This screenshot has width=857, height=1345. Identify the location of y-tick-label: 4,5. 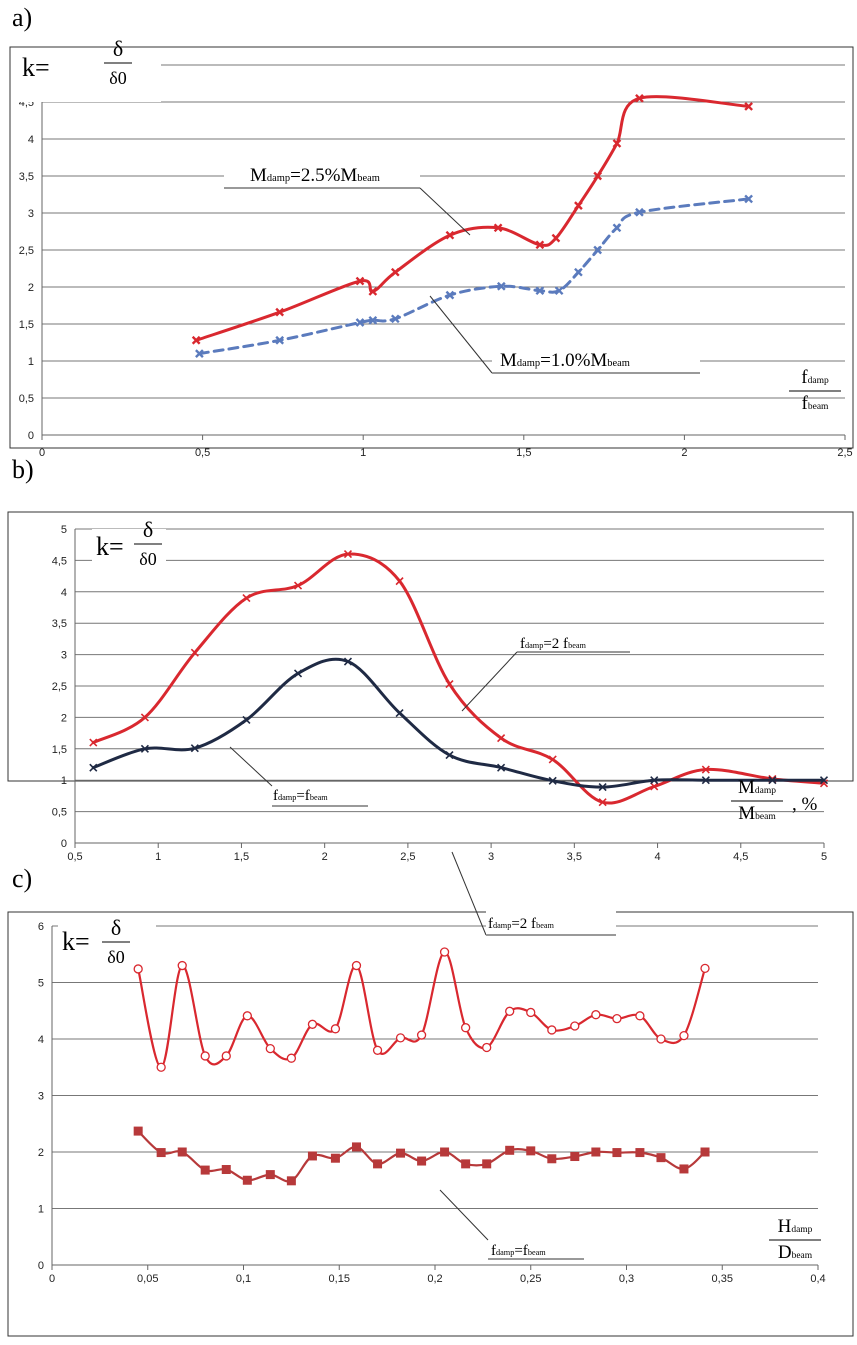
(59, 561).